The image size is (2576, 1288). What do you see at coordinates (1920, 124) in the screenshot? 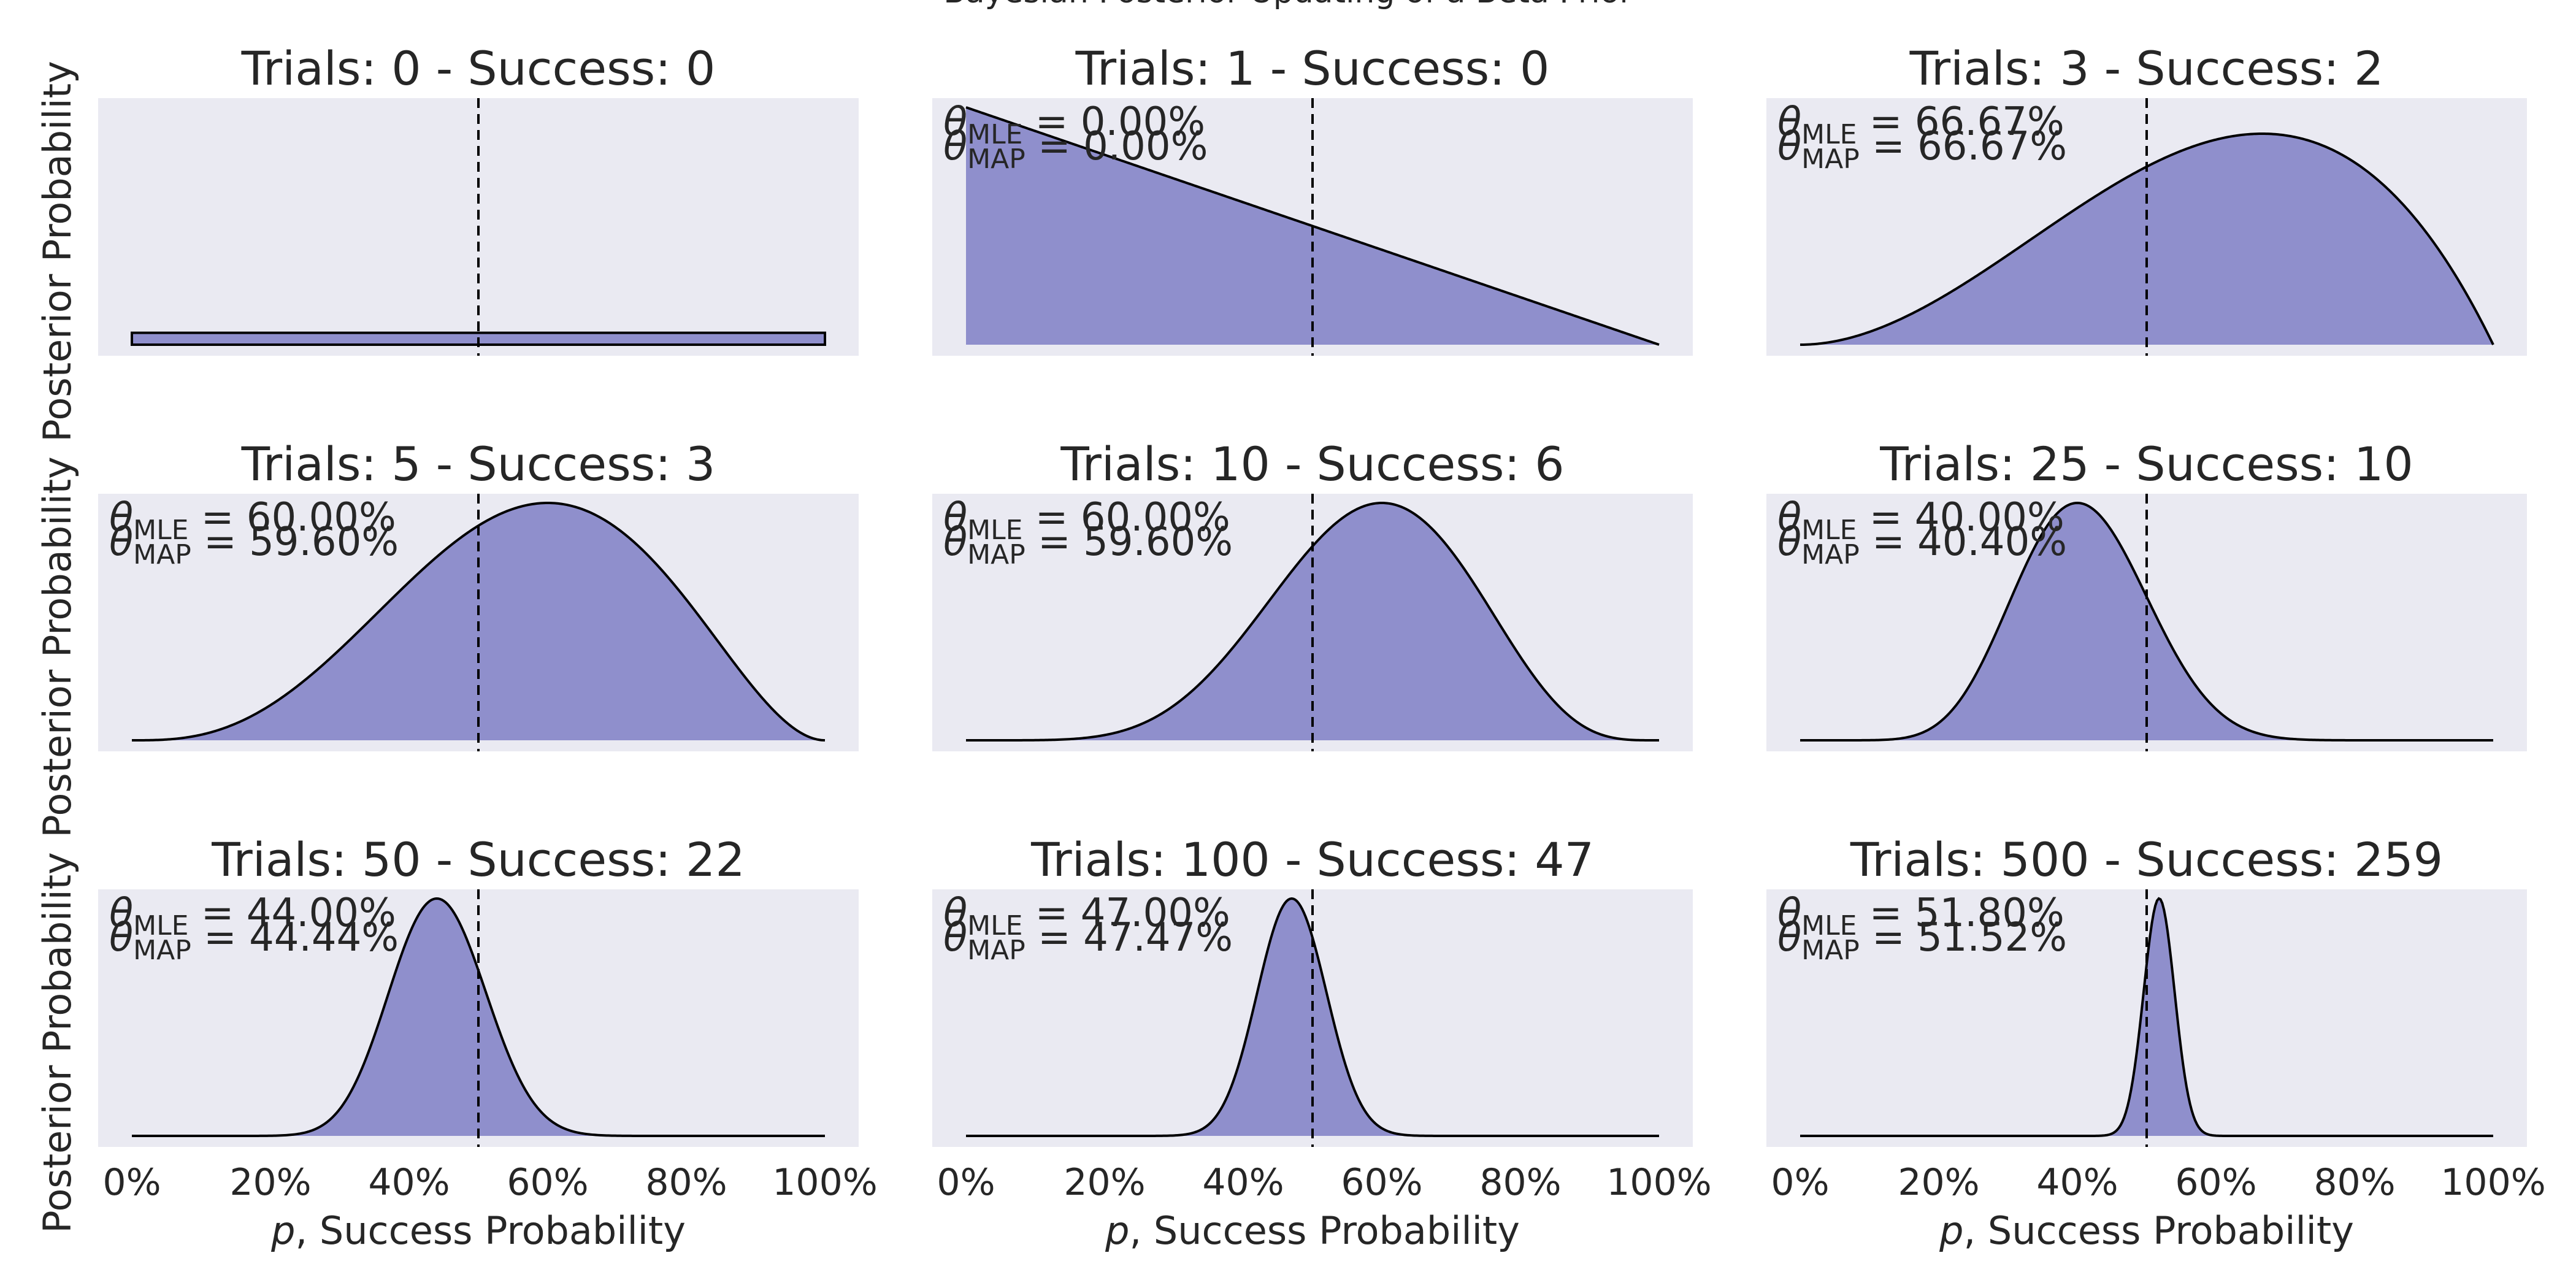
I see `theta-mle-annotation: θMLE = 66.67%` at bounding box center [1920, 124].